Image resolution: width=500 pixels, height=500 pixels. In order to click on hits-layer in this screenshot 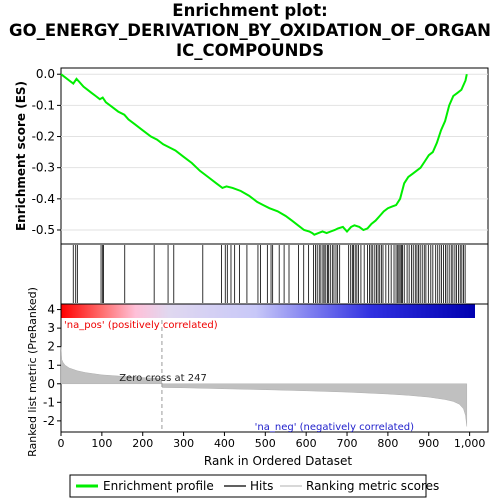, I will do `click(269, 274)`.